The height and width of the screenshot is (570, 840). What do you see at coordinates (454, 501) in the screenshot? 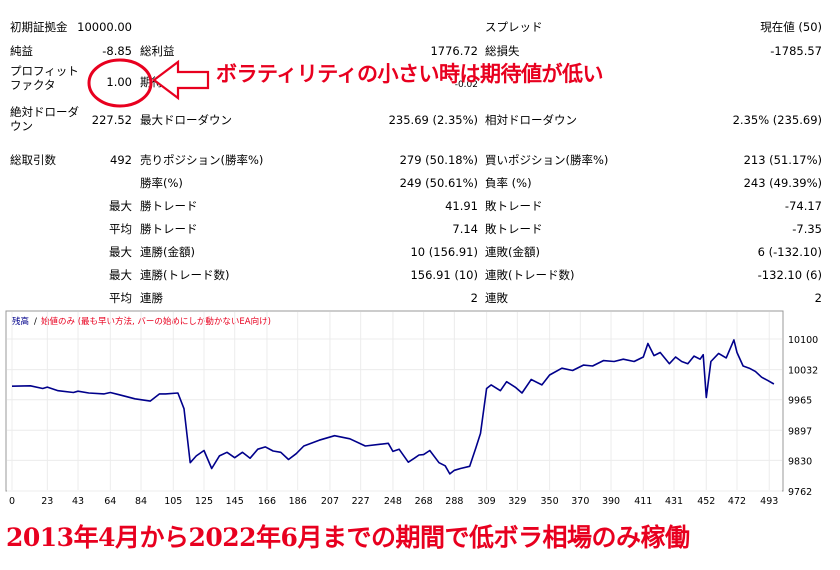
I see `x-tick-label: 288` at bounding box center [454, 501].